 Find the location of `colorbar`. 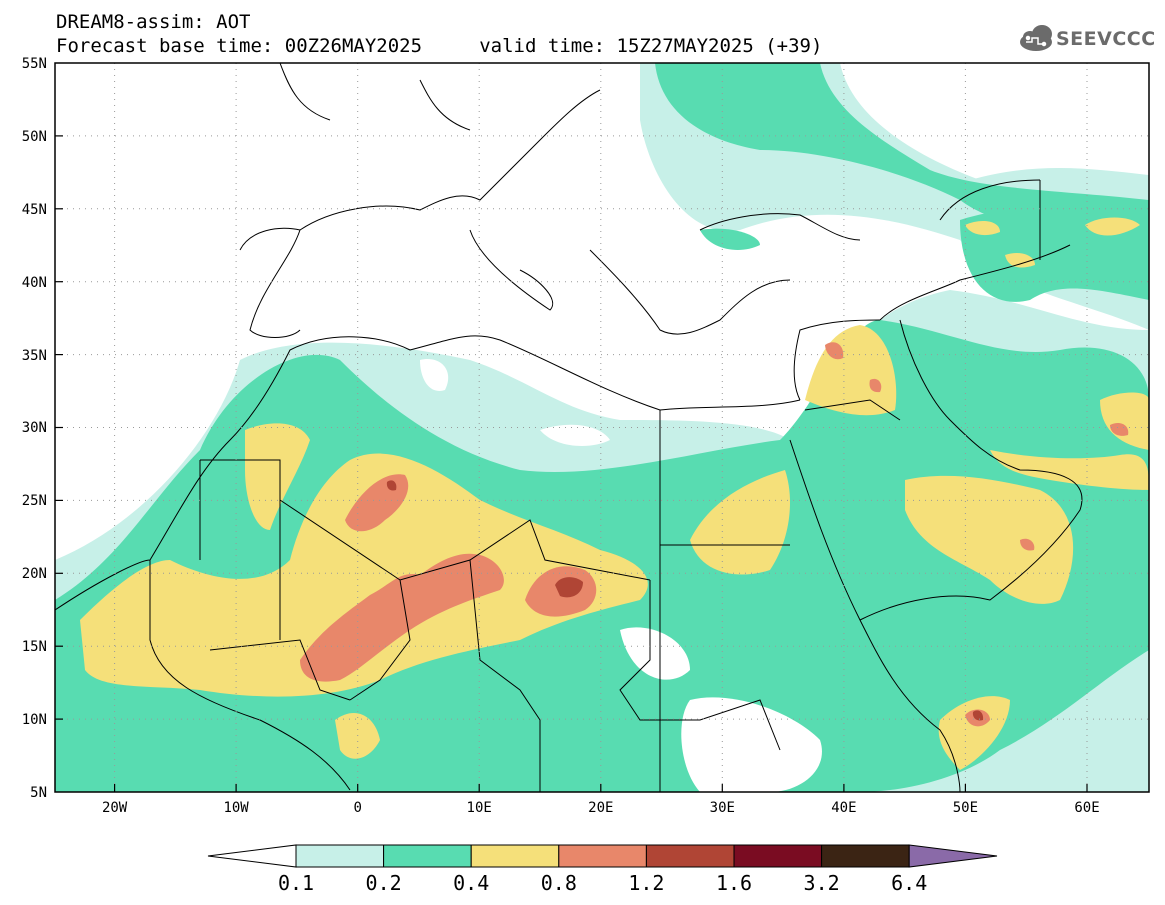

colorbar is located at coordinates (602, 856).